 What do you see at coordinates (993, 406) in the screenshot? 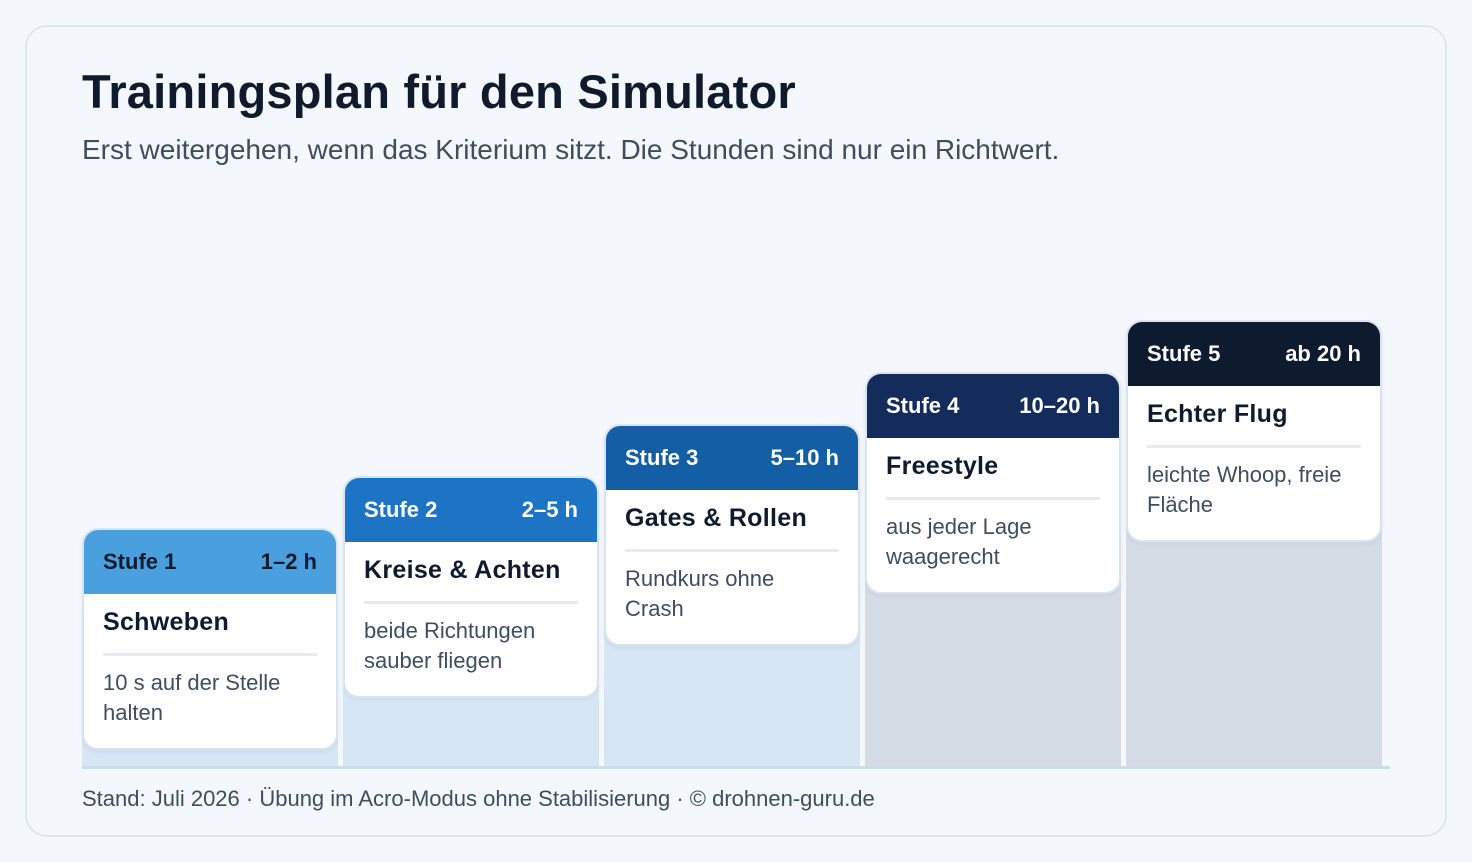
I see `step-header: Stufe 4 10–20 h` at bounding box center [993, 406].